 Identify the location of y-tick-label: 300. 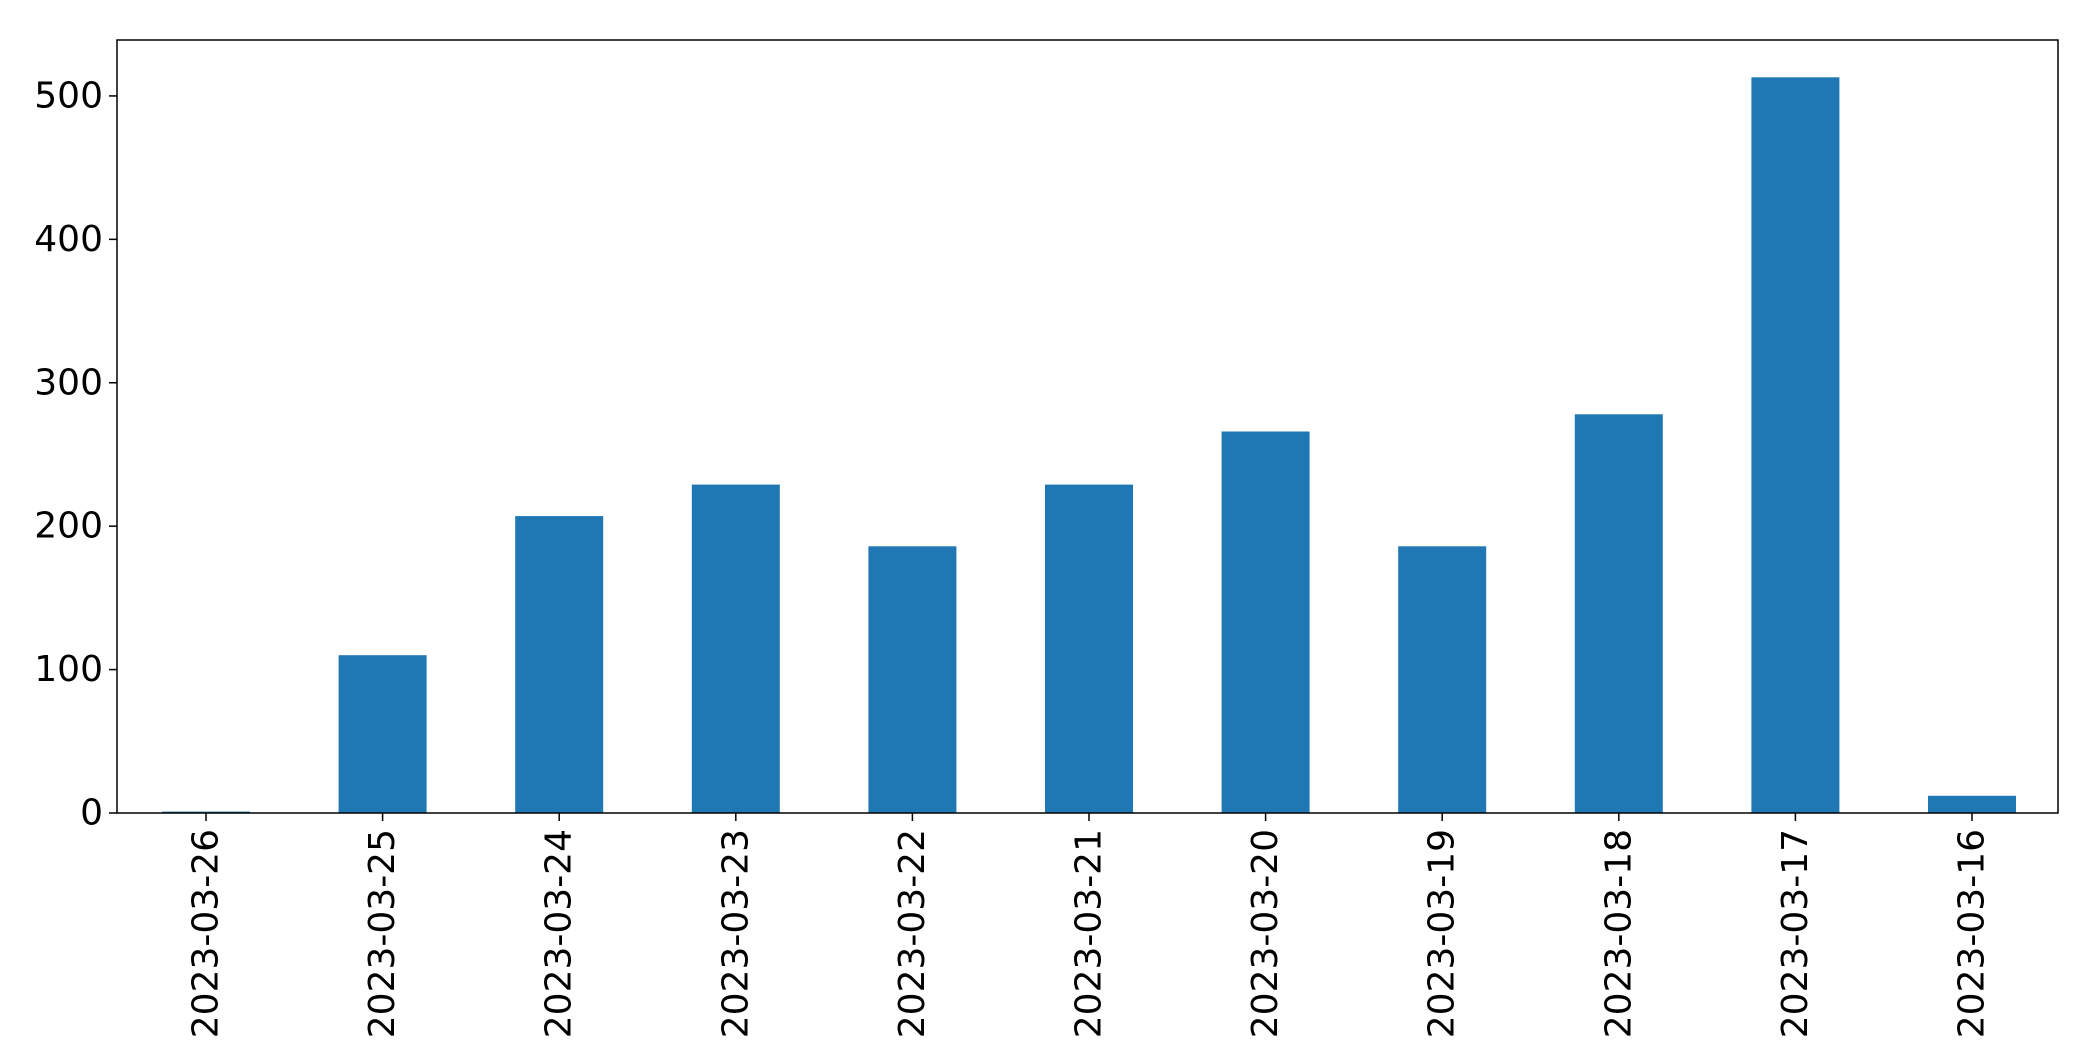
(68, 382).